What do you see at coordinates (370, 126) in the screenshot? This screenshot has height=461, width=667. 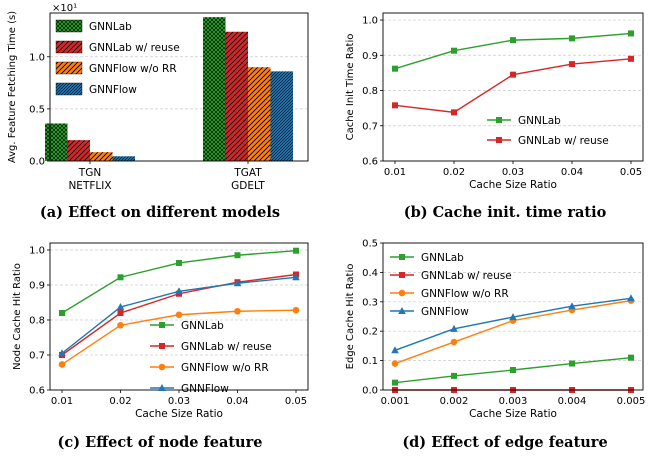 I see `b-ytick-label: 0.7` at bounding box center [370, 126].